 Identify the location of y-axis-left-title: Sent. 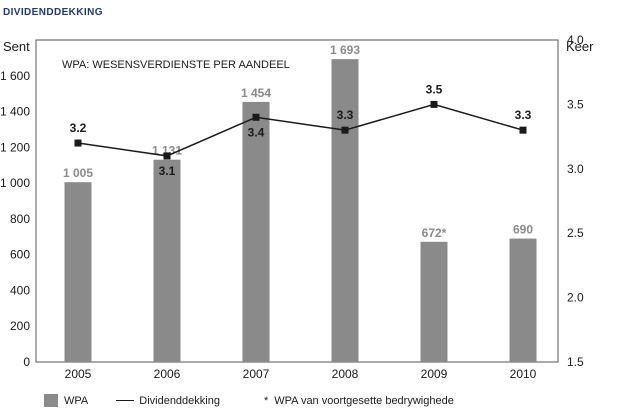
(16, 46).